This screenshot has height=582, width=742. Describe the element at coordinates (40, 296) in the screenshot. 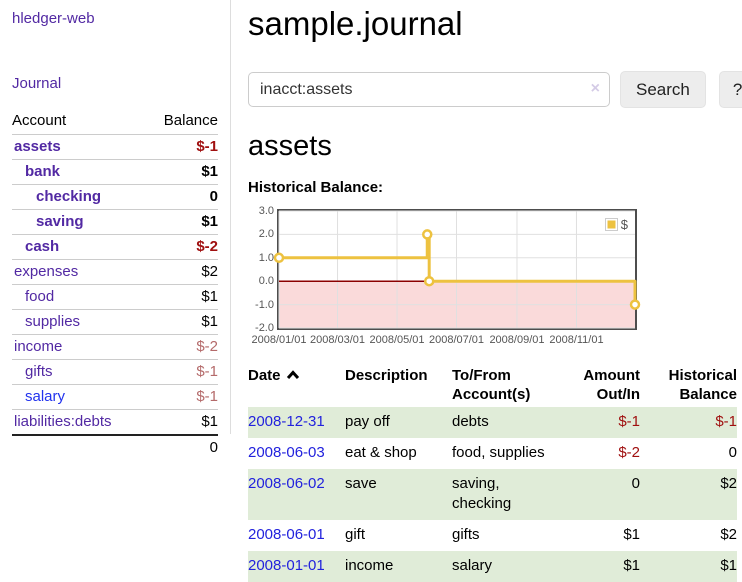

I see `account-link: food` at that location.